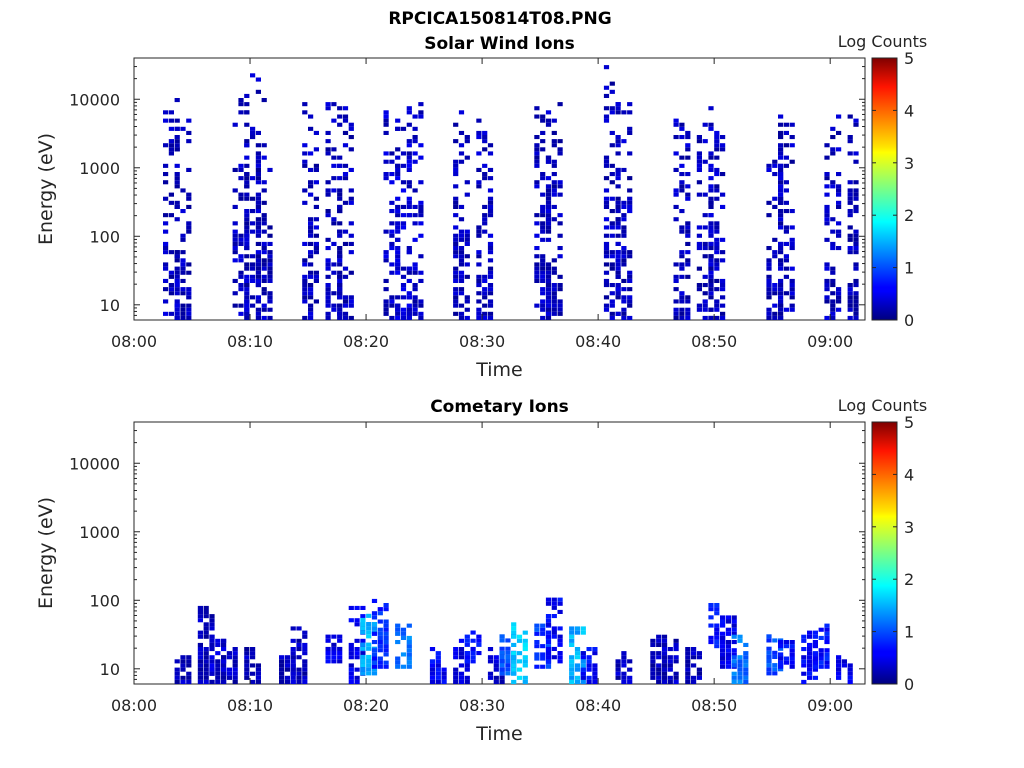 Image resolution: width=1024 pixels, height=768 pixels. Describe the element at coordinates (104, 600) in the screenshot. I see `y-tick-label: 100` at that location.